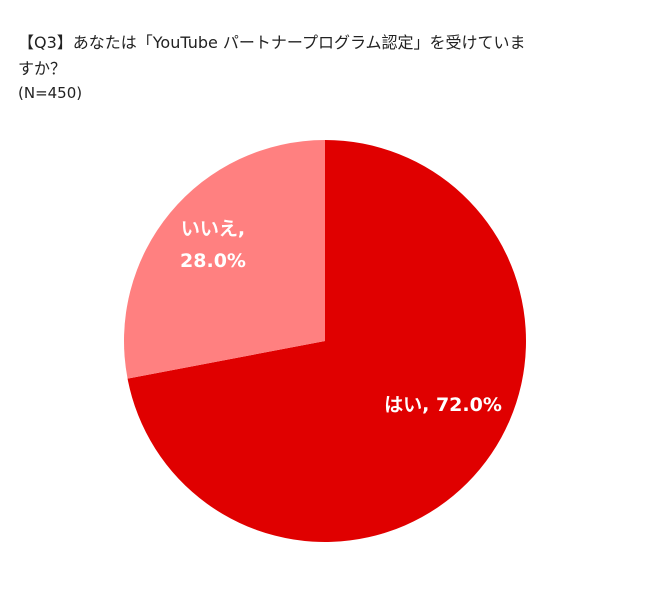 The width and height of the screenshot is (650, 589). Describe the element at coordinates (272, 55) in the screenshot. I see `chart-title: 【Q3】あなたは「YouTube パートナープログラム認定」を受けていますか？` at that location.